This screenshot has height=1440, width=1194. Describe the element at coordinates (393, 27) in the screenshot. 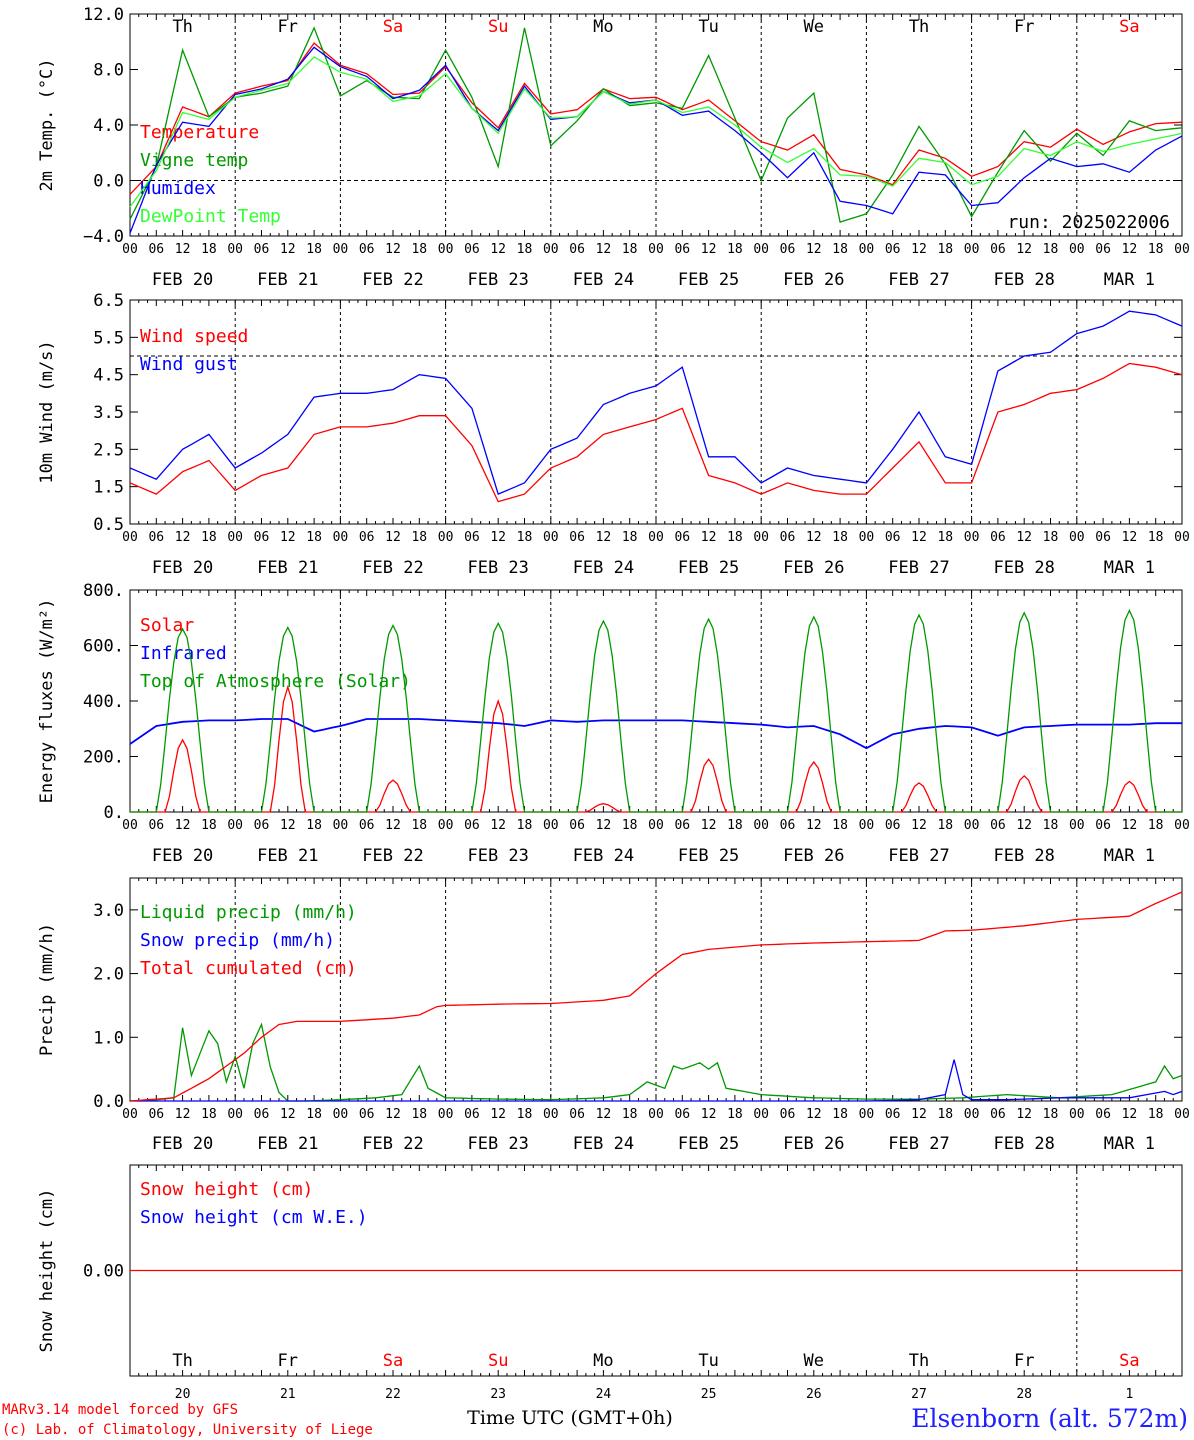

I see `weekday-label: Sa` at that location.